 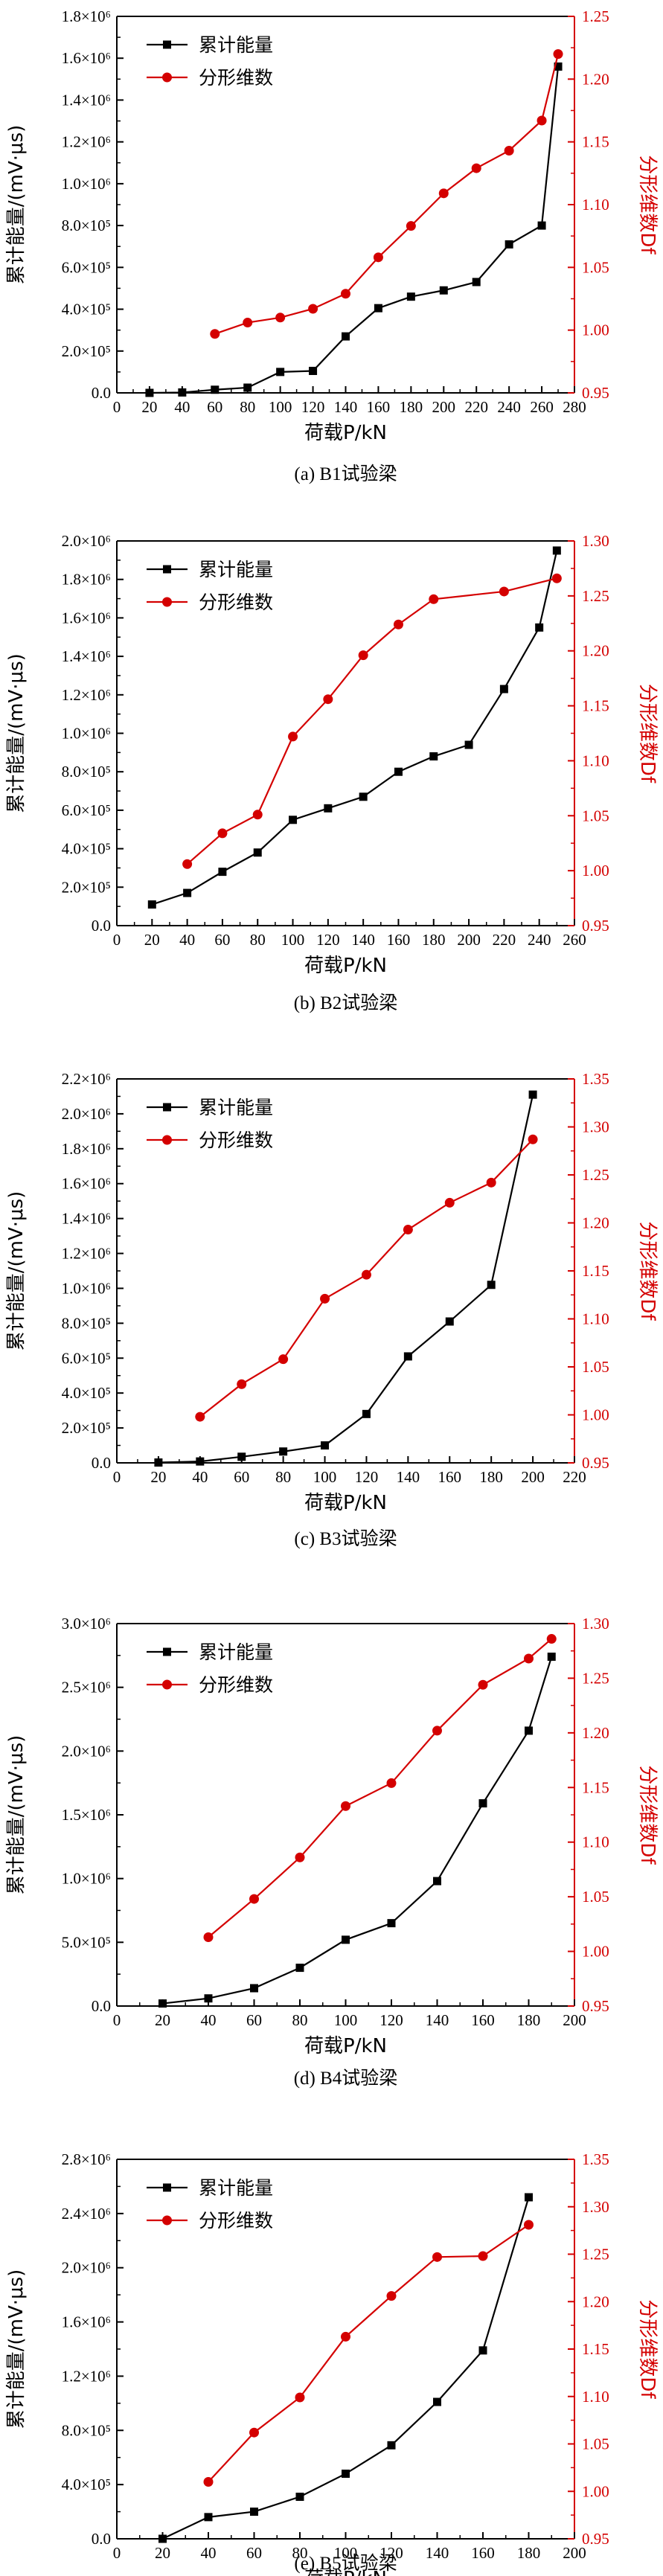 I want to click on series-line-energy, so click(x=355, y=230).